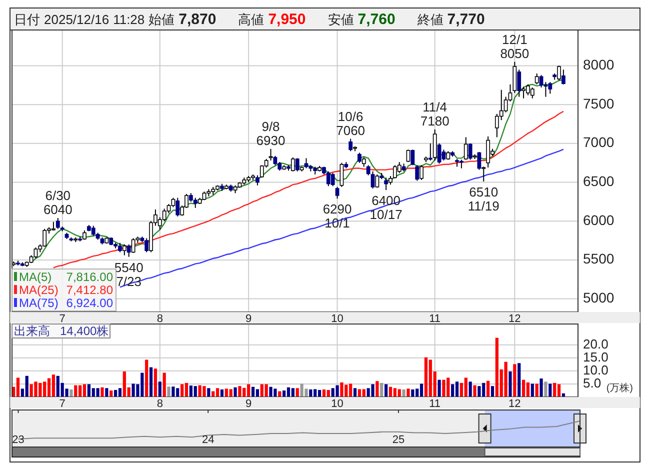 This screenshot has height=470, width=653. What do you see at coordinates (595, 356) in the screenshot?
I see `y-tick-label: 15.0` at bounding box center [595, 356].